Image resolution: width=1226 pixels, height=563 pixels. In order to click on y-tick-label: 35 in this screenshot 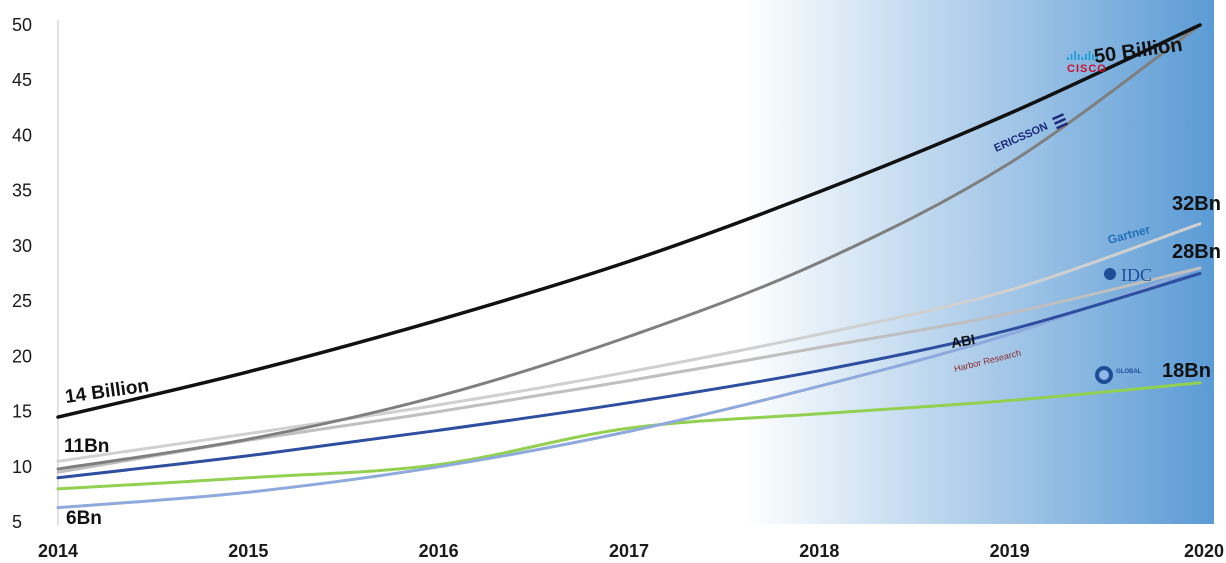, I will do `click(22, 191)`.